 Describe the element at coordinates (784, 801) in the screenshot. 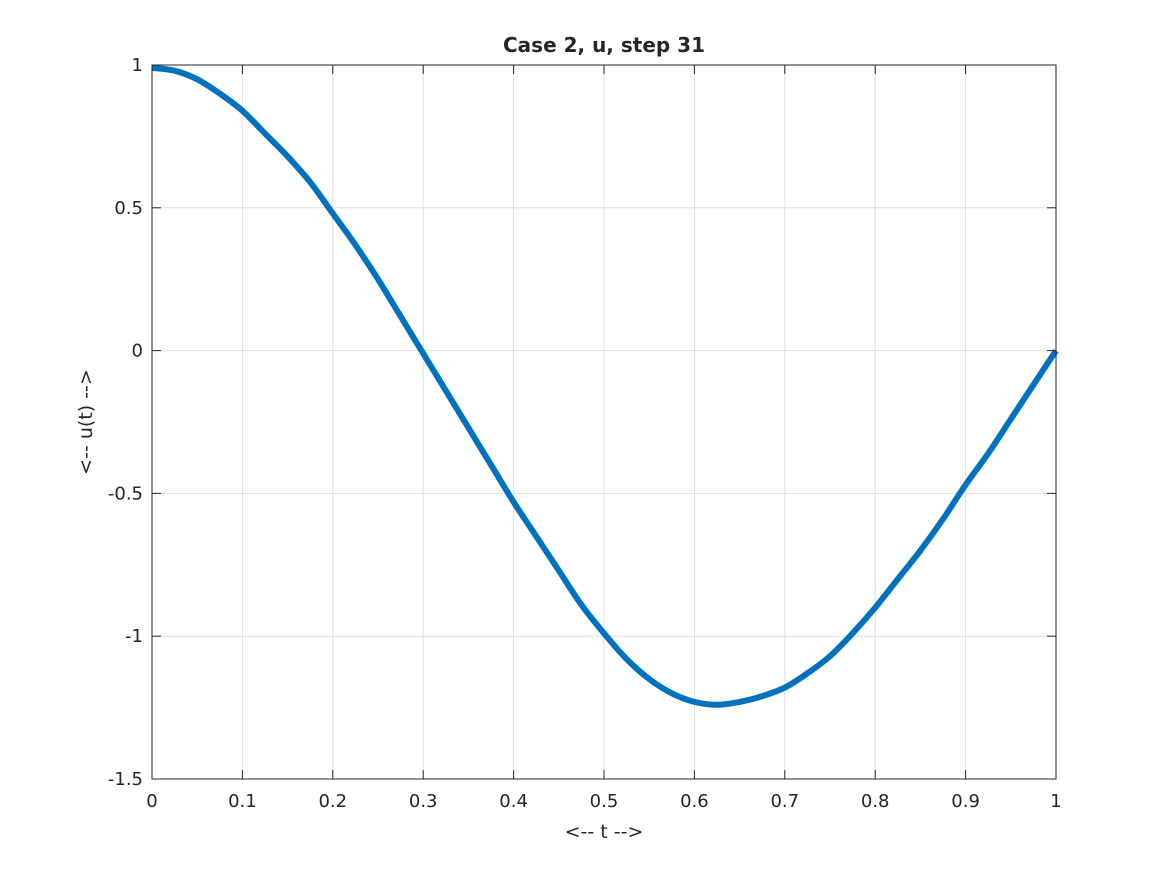

I see `x-tick-label: 0.7` at that location.